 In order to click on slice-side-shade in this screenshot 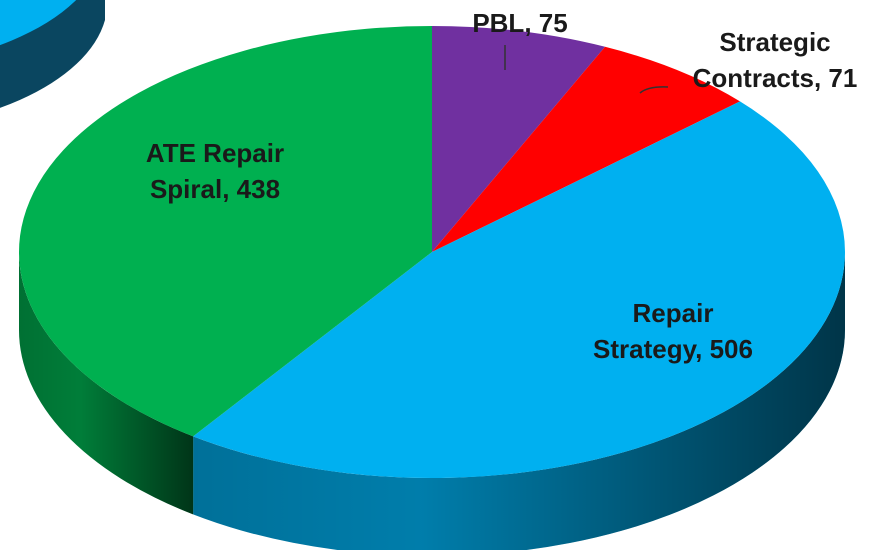, I will do `click(106, 383)`.